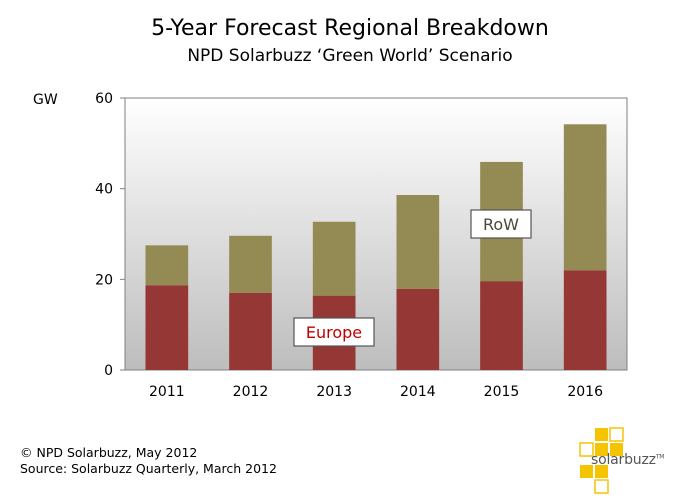  Describe the element at coordinates (418, 329) in the screenshot. I see `bar-europe-2014` at that location.